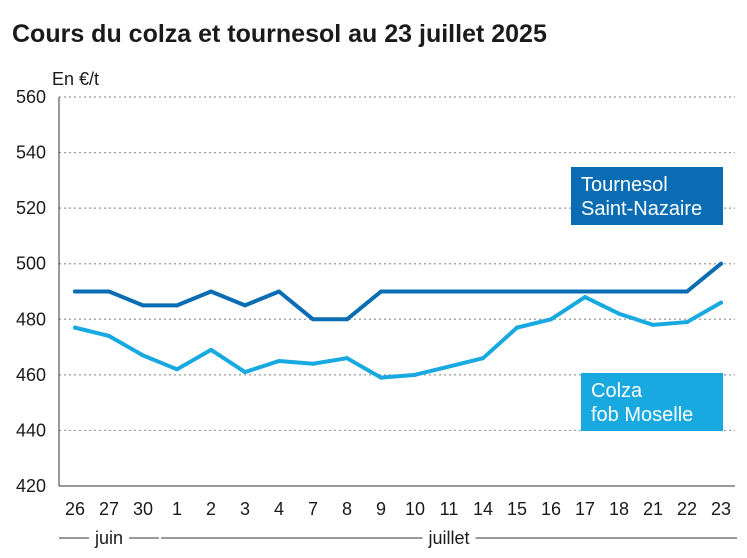  What do you see at coordinates (448, 538) in the screenshot?
I see `month-label: juillet` at bounding box center [448, 538].